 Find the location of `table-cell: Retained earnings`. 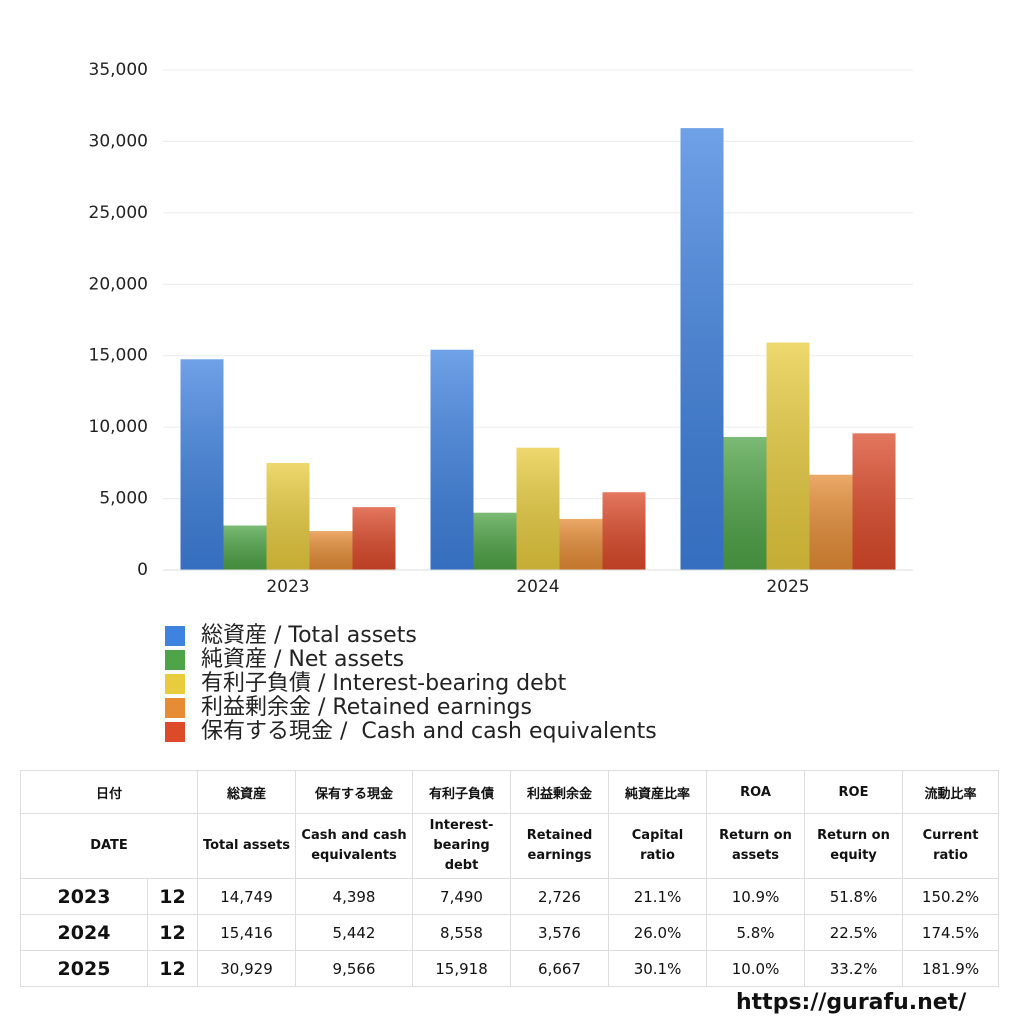

table-cell: Retained earnings is located at coordinates (560, 846).